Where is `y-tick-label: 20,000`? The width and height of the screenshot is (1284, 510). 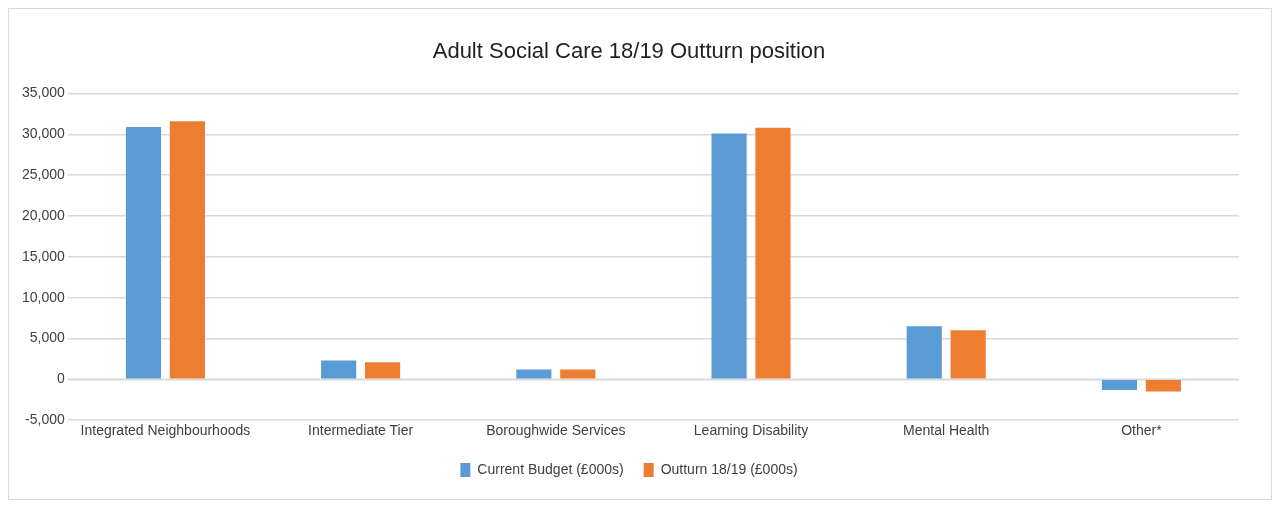 y-tick-label: 20,000 is located at coordinates (43, 214).